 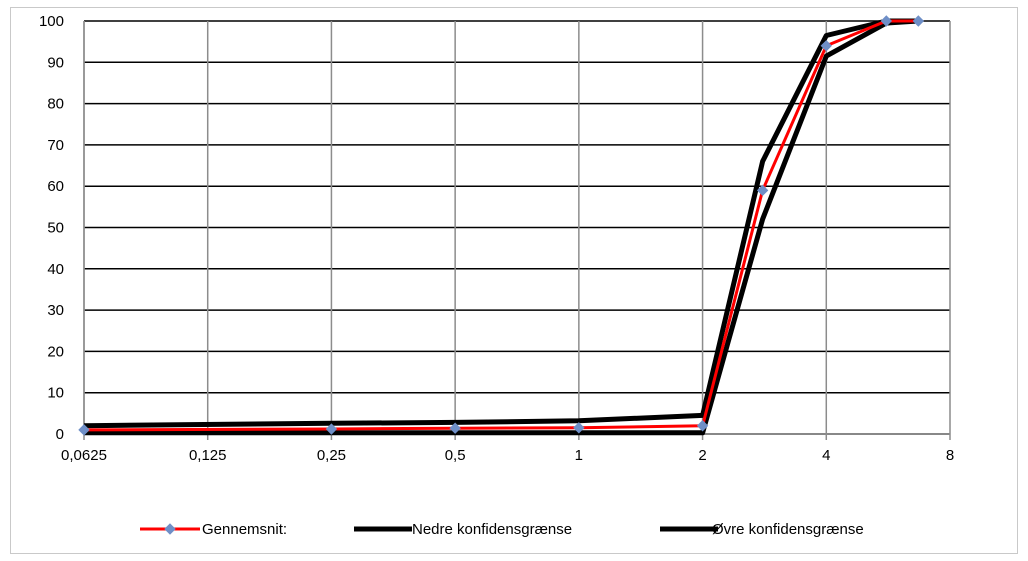 I want to click on legend-marker, so click(x=170, y=529).